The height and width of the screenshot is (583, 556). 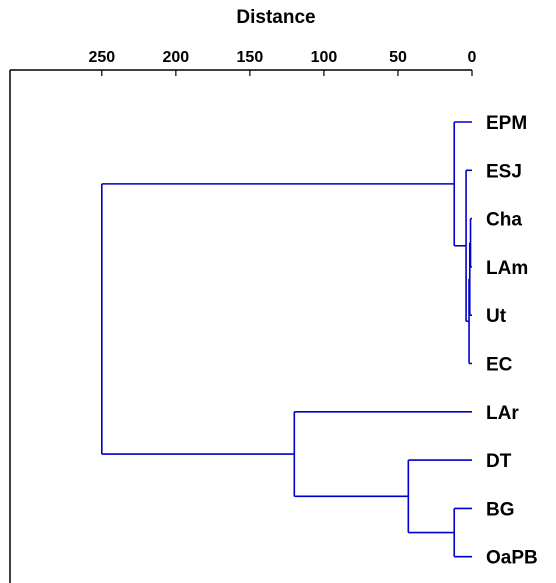 I want to click on x-tick-label: 50, so click(x=398, y=57).